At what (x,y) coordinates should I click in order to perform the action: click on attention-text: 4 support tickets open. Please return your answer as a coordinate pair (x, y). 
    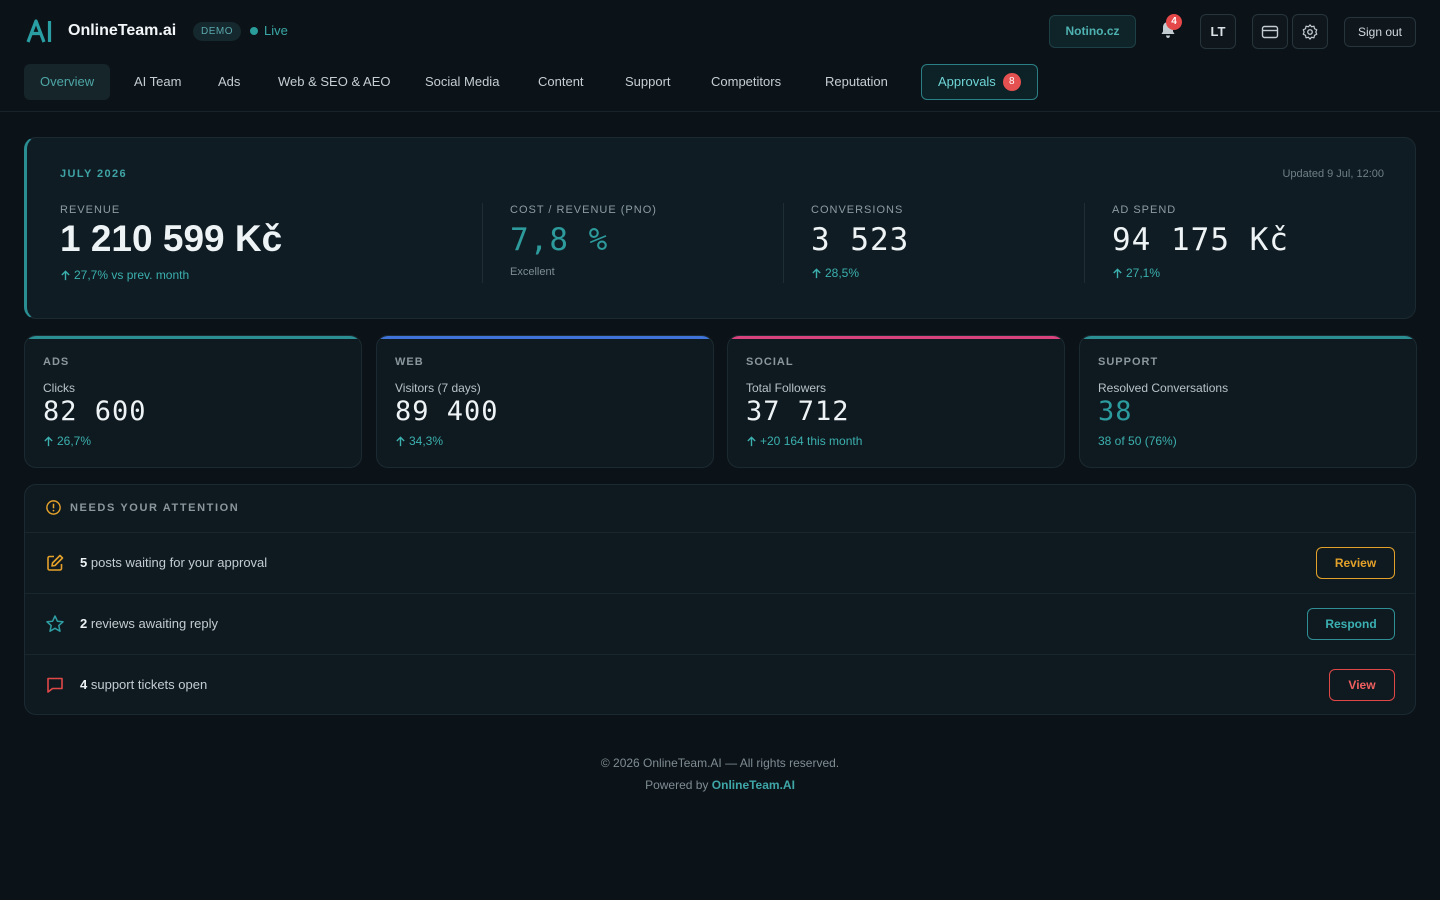
    Looking at the image, I should click on (143, 684).